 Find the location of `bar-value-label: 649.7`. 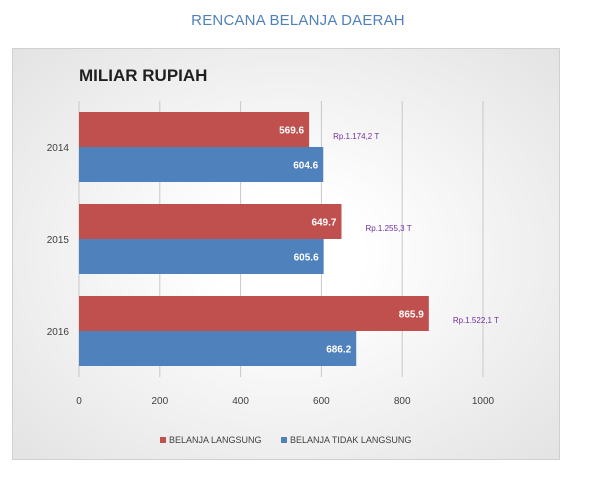

bar-value-label: 649.7 is located at coordinates (323, 223).